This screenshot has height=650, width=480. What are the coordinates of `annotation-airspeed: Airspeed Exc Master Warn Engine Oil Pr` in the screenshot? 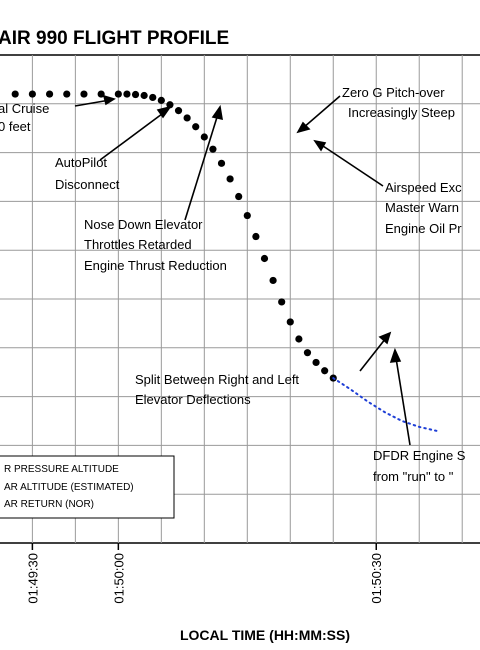 It's located at (423, 208).